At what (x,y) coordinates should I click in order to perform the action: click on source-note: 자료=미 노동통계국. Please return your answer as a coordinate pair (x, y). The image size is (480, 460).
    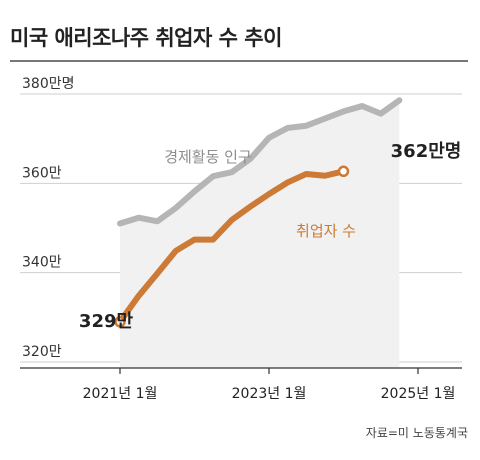
    Looking at the image, I should click on (416, 433).